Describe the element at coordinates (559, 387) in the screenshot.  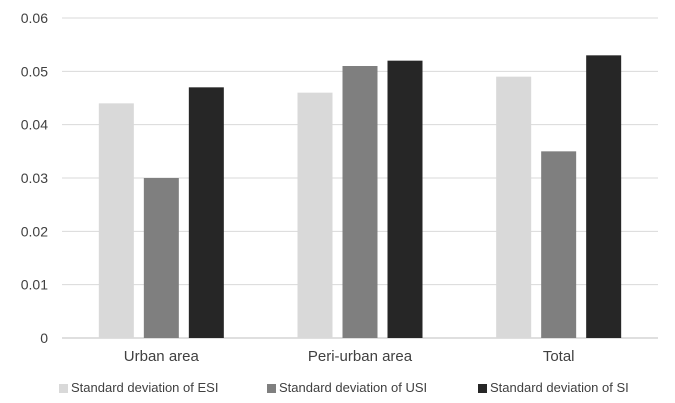
I see `legend-label: Standard deviation of SI` at that location.